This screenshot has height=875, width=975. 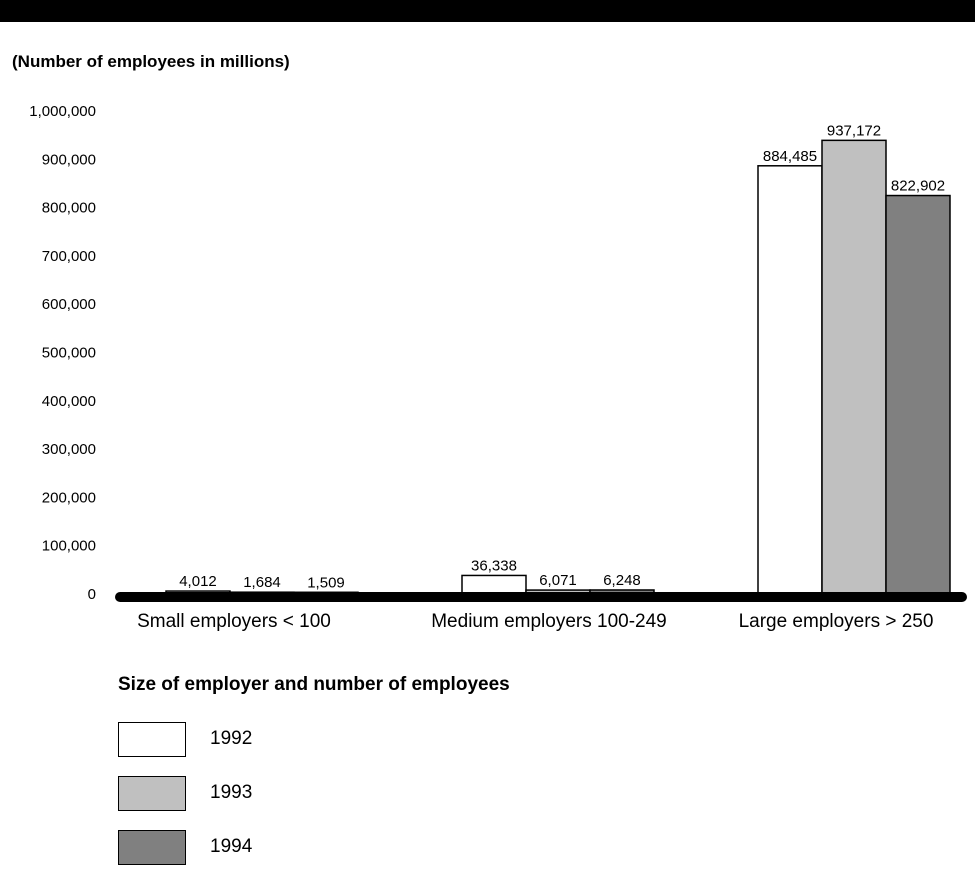 I want to click on y-tick-label: 200,000, so click(x=69, y=497).